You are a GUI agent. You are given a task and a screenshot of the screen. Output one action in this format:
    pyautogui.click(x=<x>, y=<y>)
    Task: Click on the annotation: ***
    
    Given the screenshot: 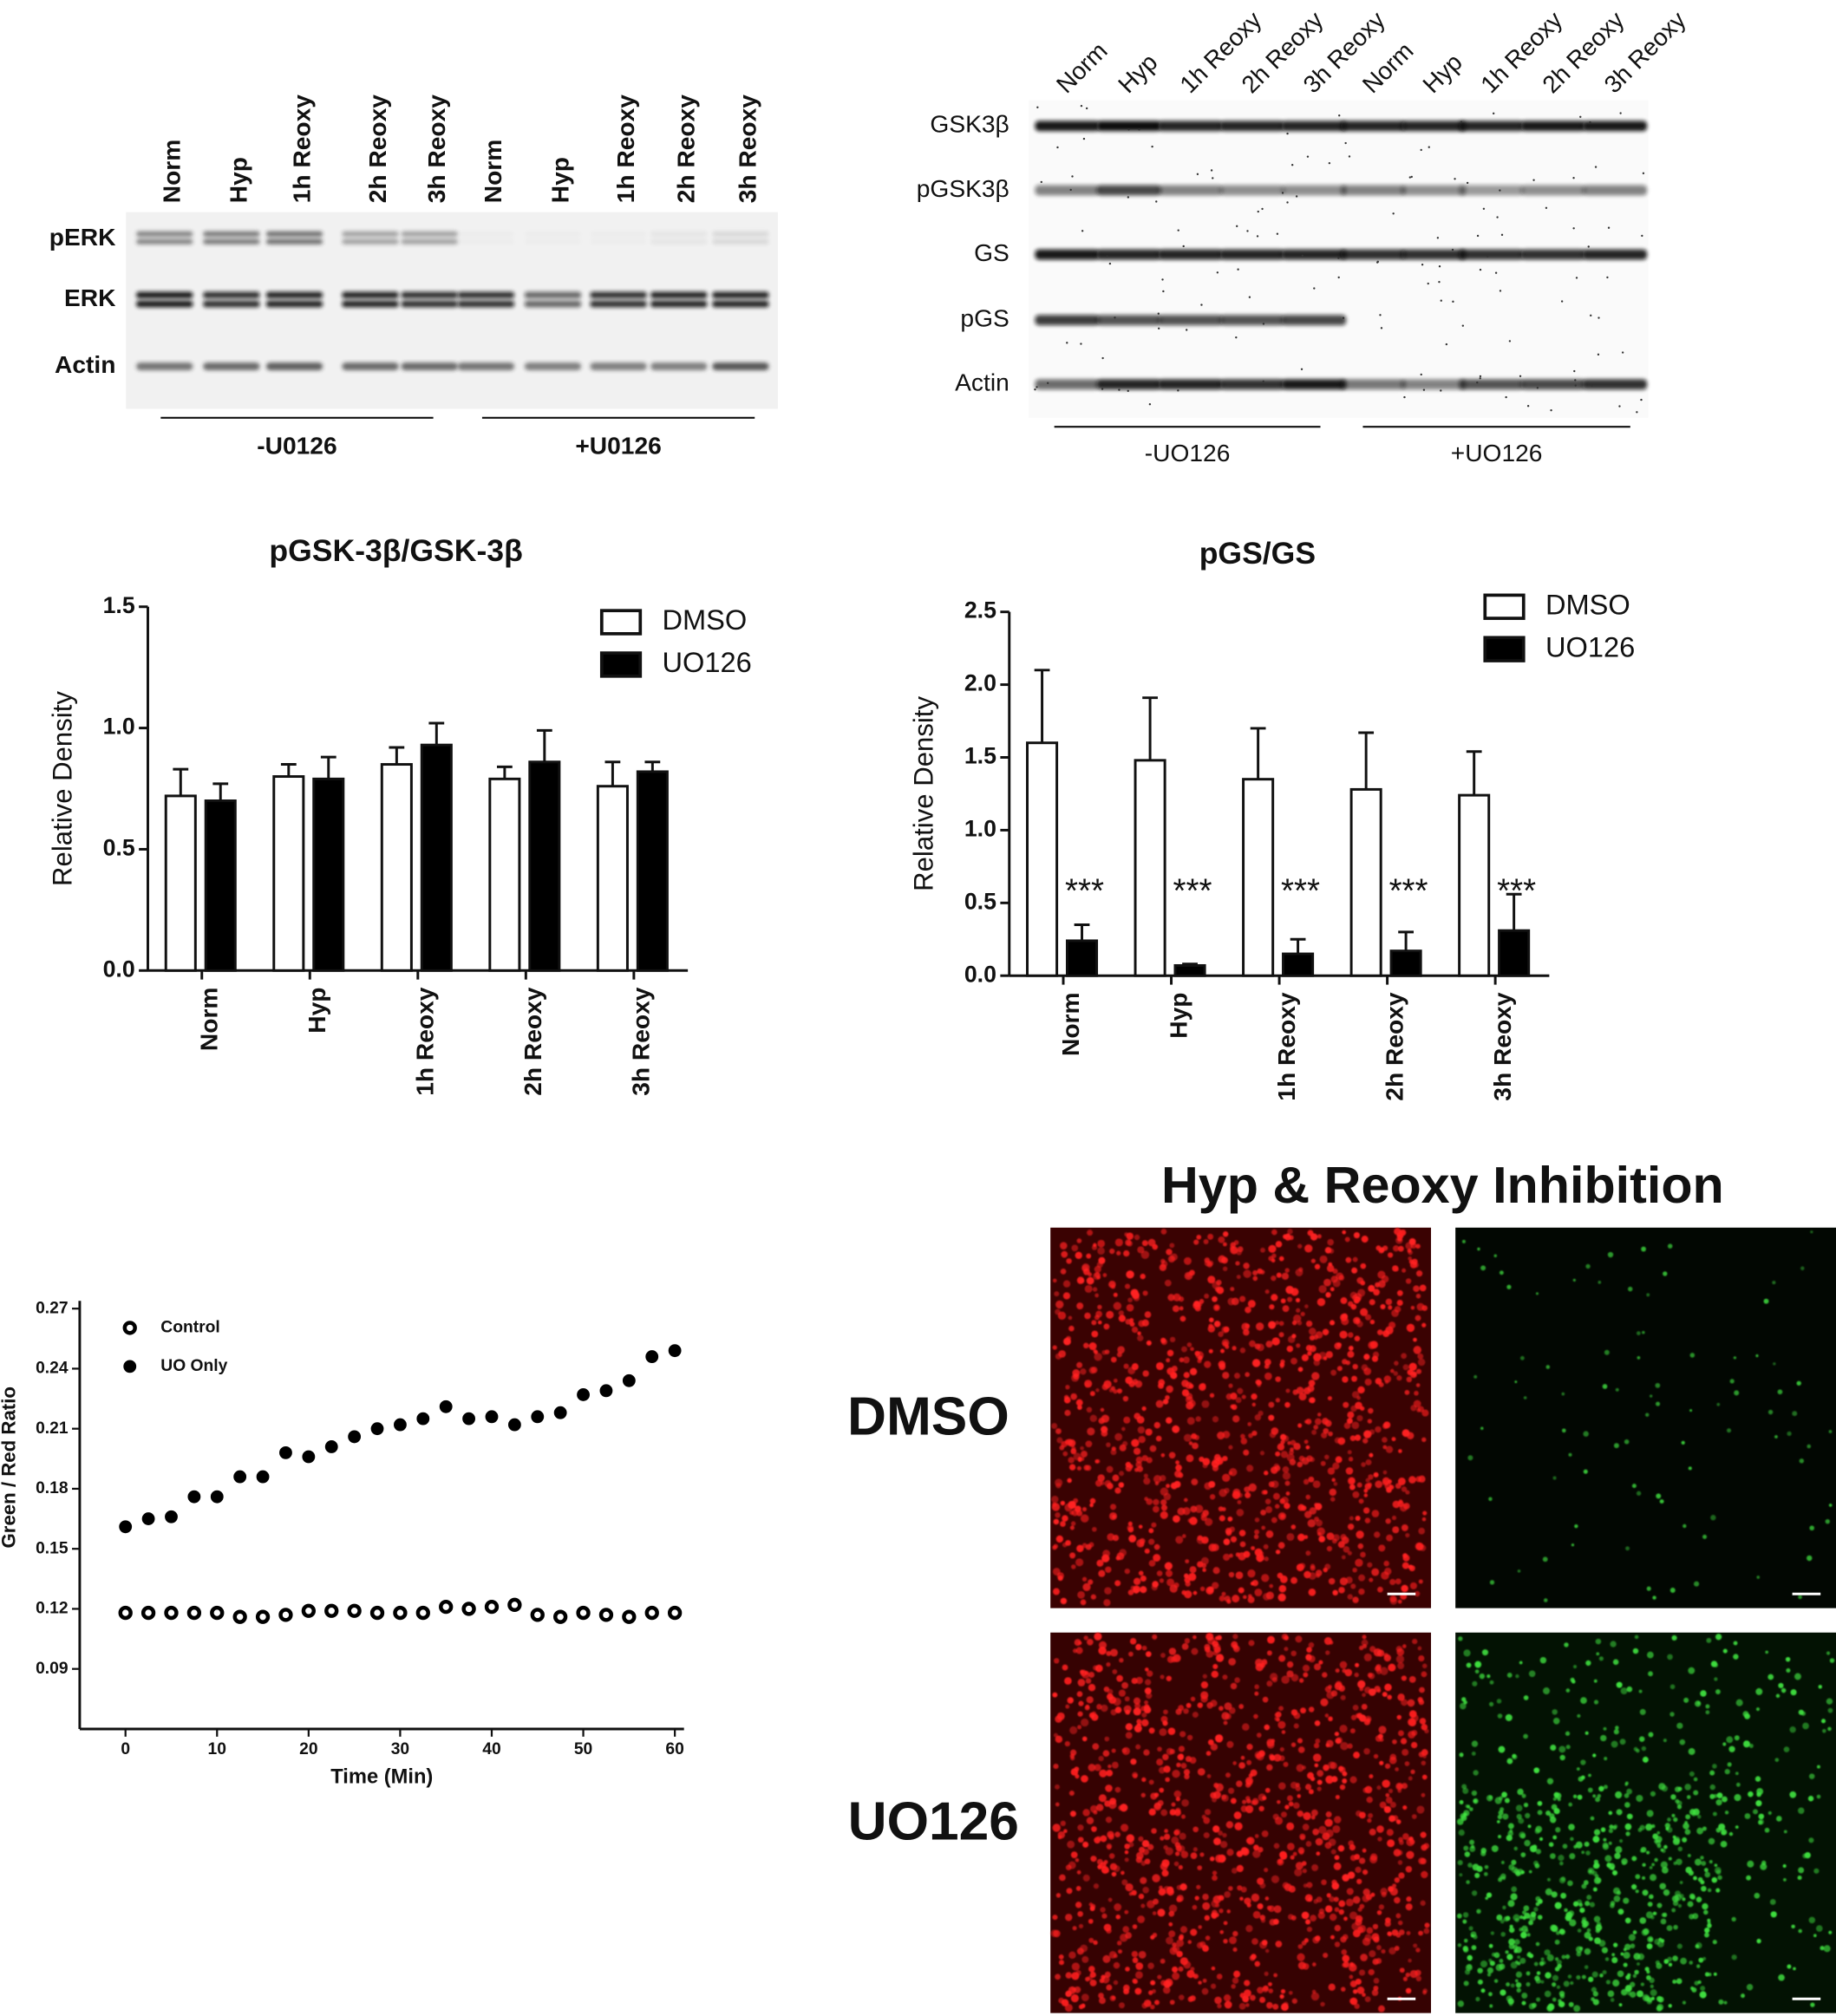 What is the action you would take?
    pyautogui.click(x=1084, y=891)
    